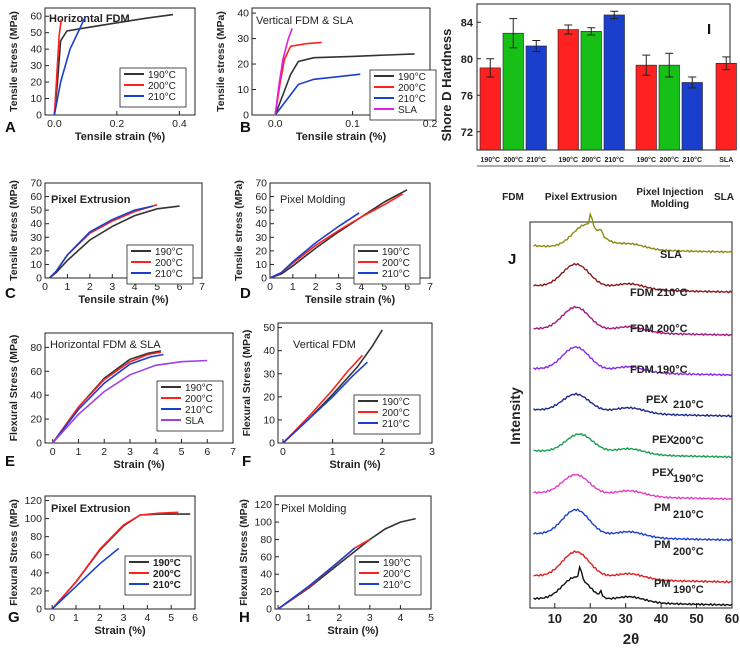 This screenshot has width=740, height=648. I want to click on y-tick-label: 100, so click(33, 519).